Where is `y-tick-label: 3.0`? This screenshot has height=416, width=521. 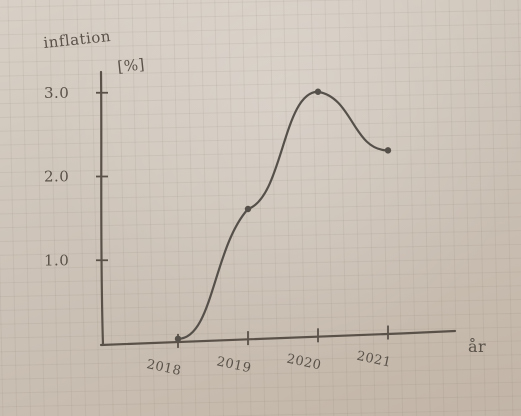 y-tick-label: 3.0 is located at coordinates (56, 93).